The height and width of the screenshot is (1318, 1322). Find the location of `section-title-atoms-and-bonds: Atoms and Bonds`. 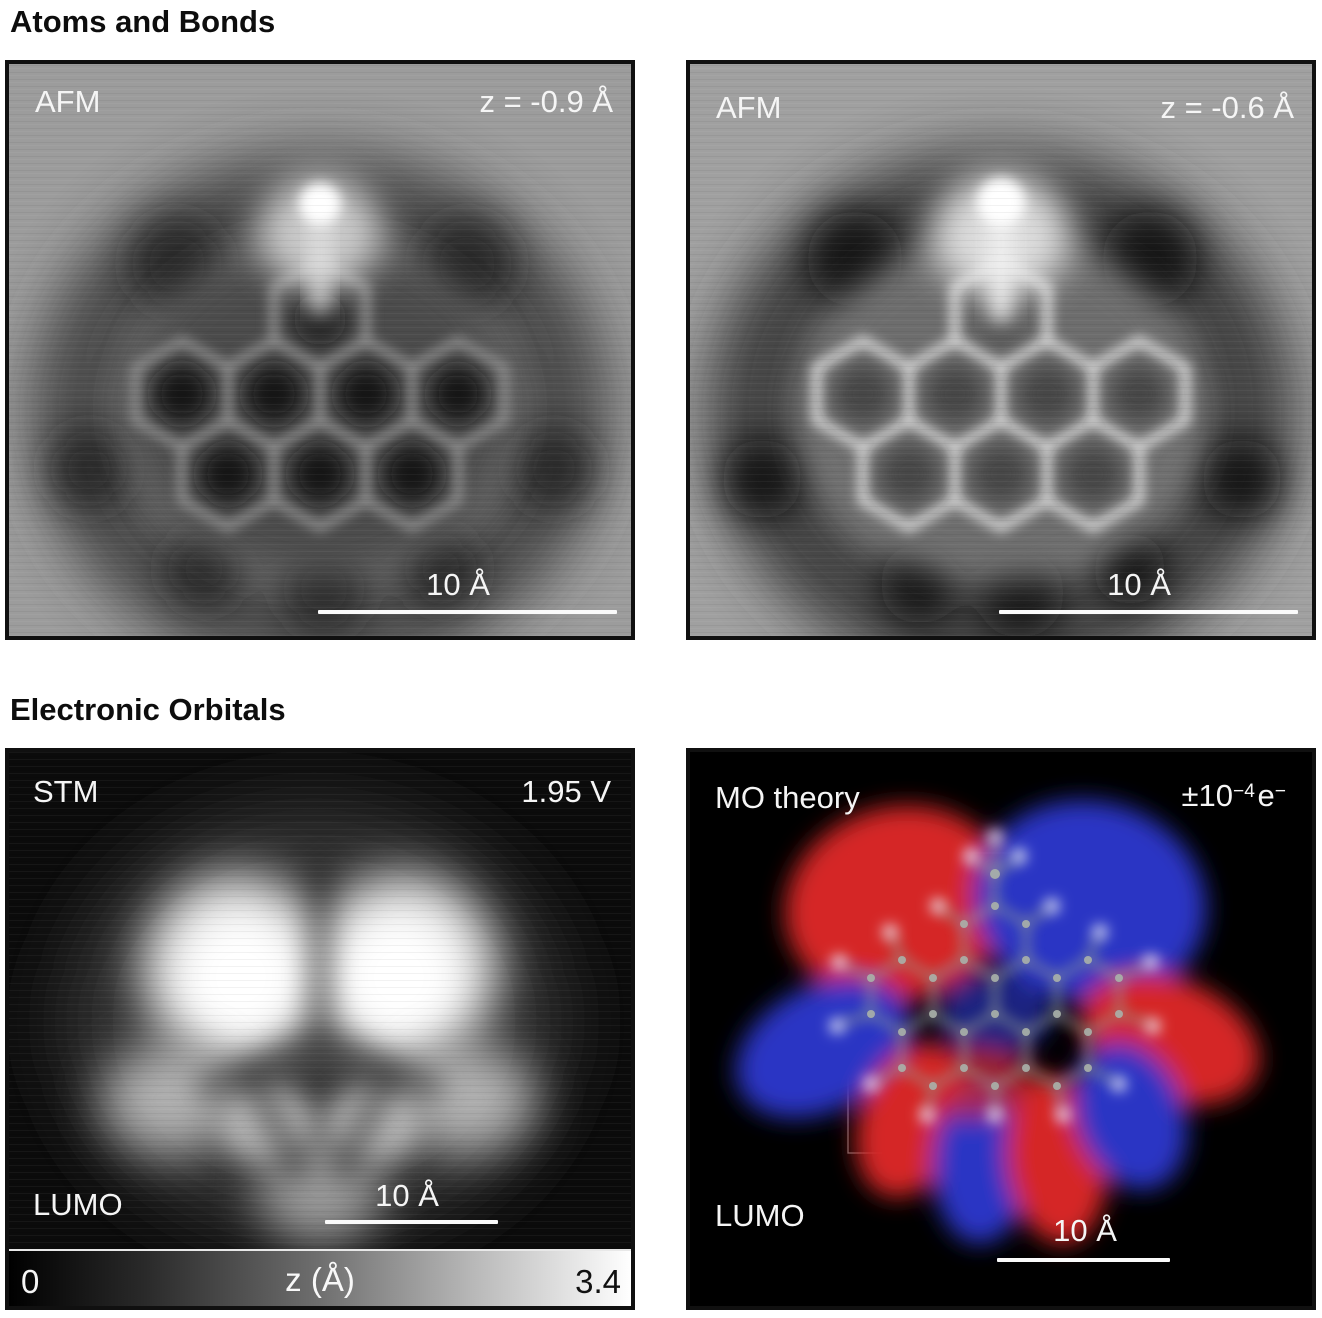

section-title-atoms-and-bonds: Atoms and Bonds is located at coordinates (143, 21).